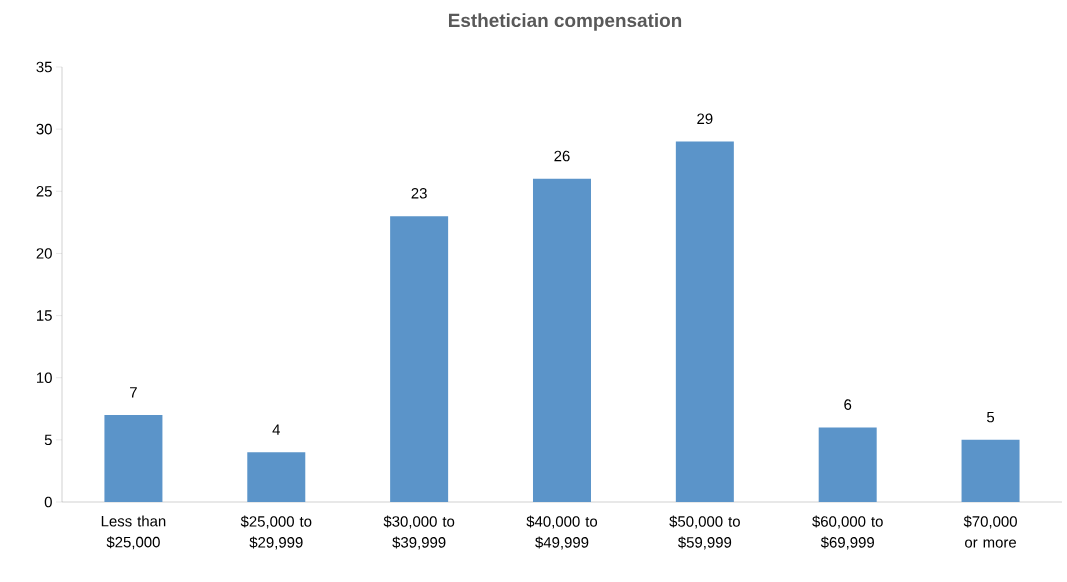 The width and height of the screenshot is (1067, 582). I want to click on y-tick-label: 30, so click(44, 129).